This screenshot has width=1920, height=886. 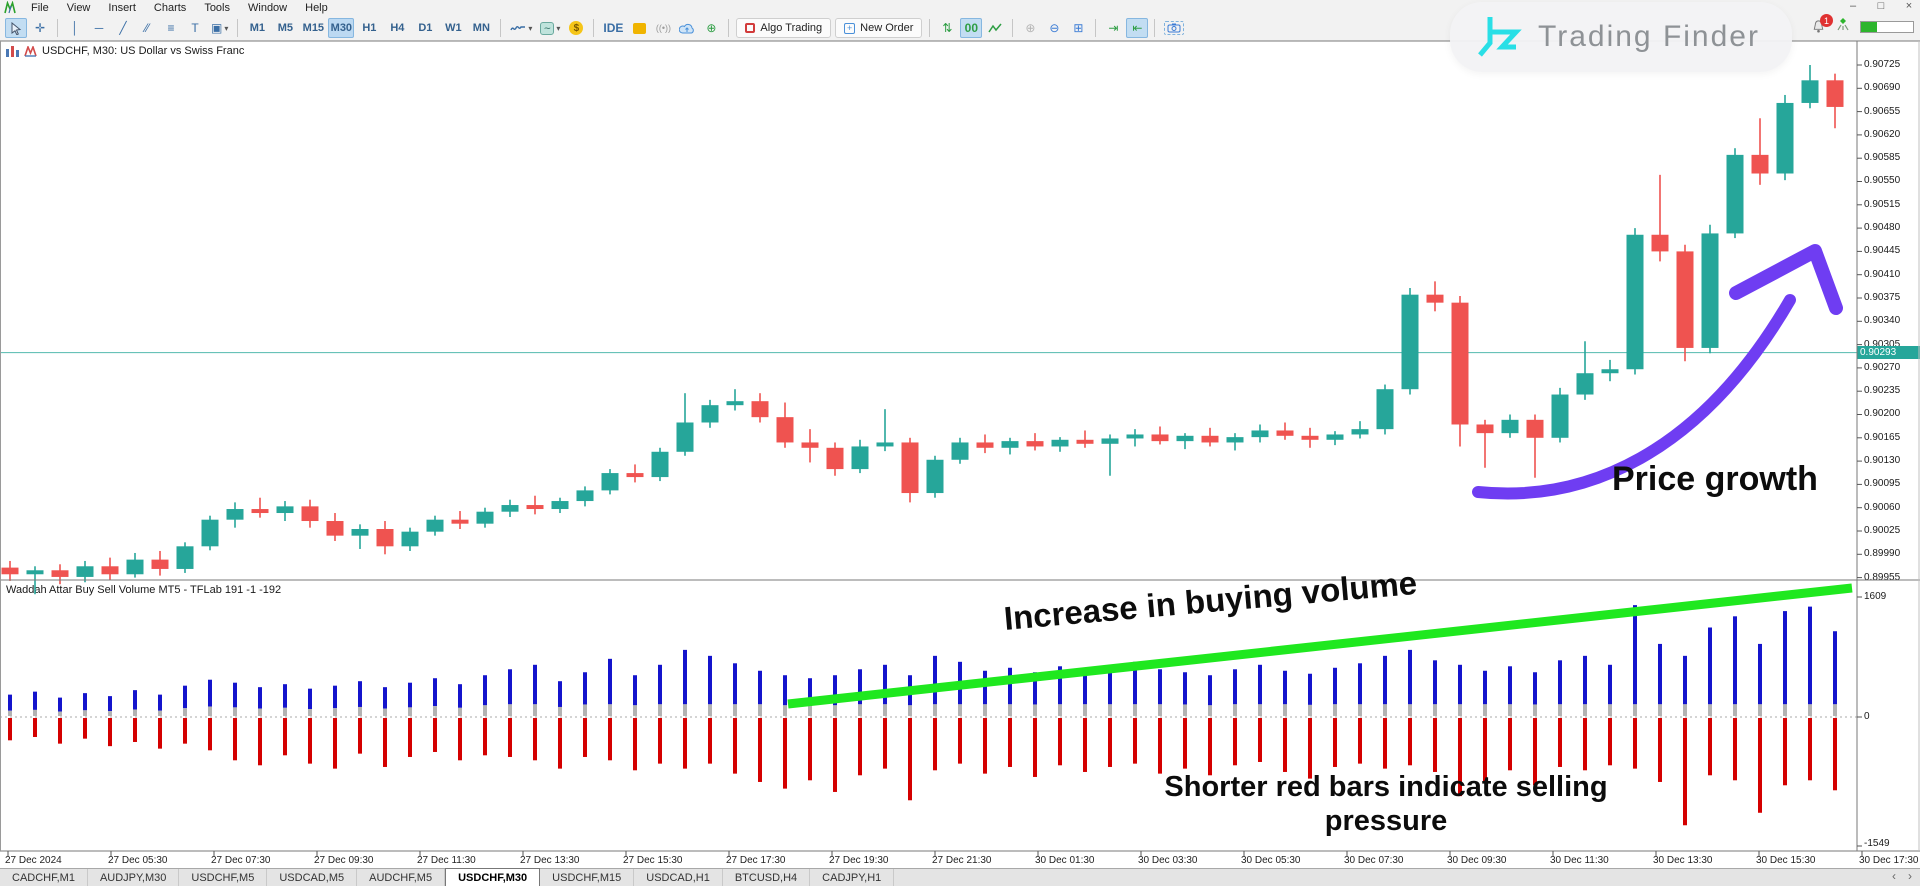 I want to click on vertical-line-tool-button: │, so click(x=75, y=28).